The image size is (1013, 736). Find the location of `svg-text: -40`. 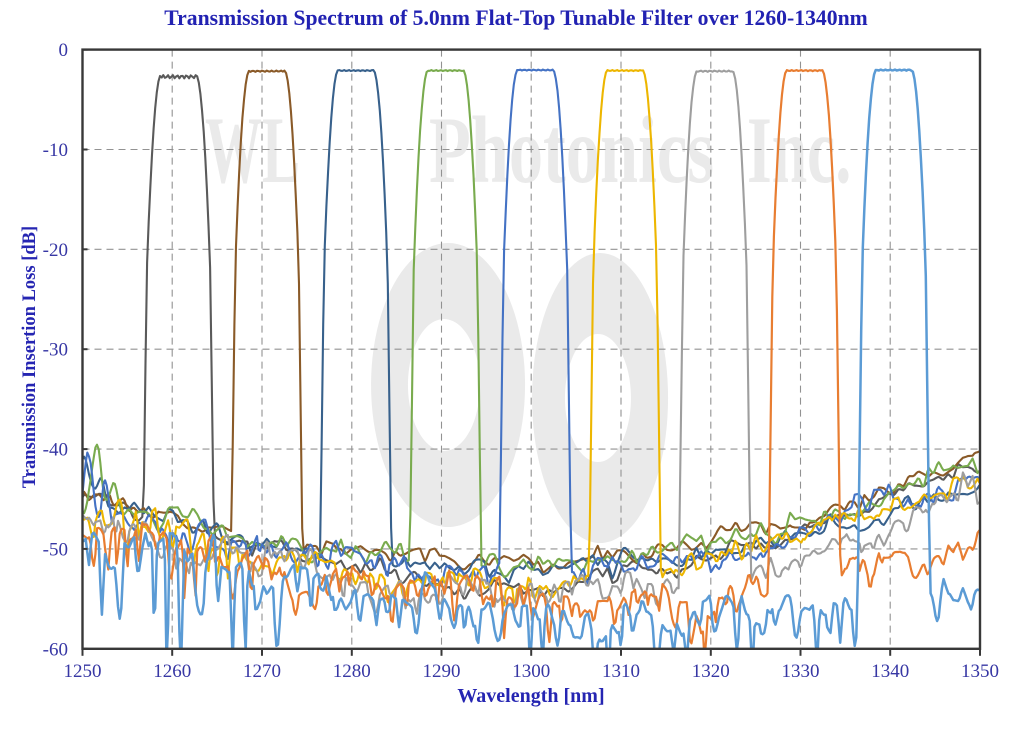

svg-text: -40 is located at coordinates (55, 450).